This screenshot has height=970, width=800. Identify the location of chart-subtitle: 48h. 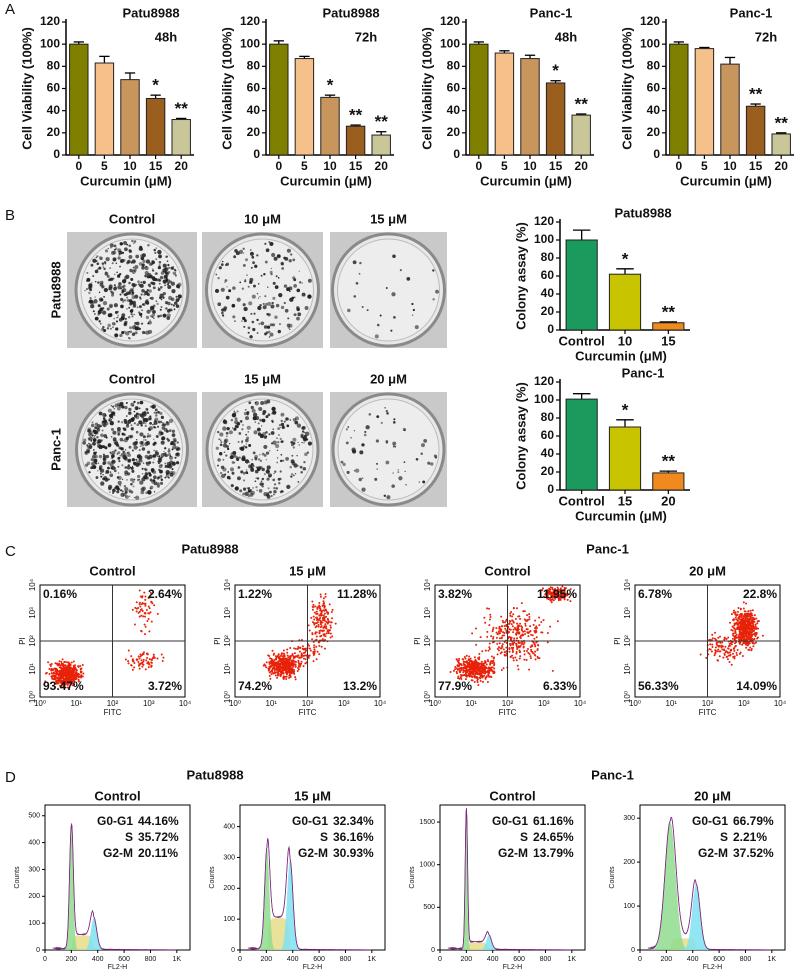
(566, 36).